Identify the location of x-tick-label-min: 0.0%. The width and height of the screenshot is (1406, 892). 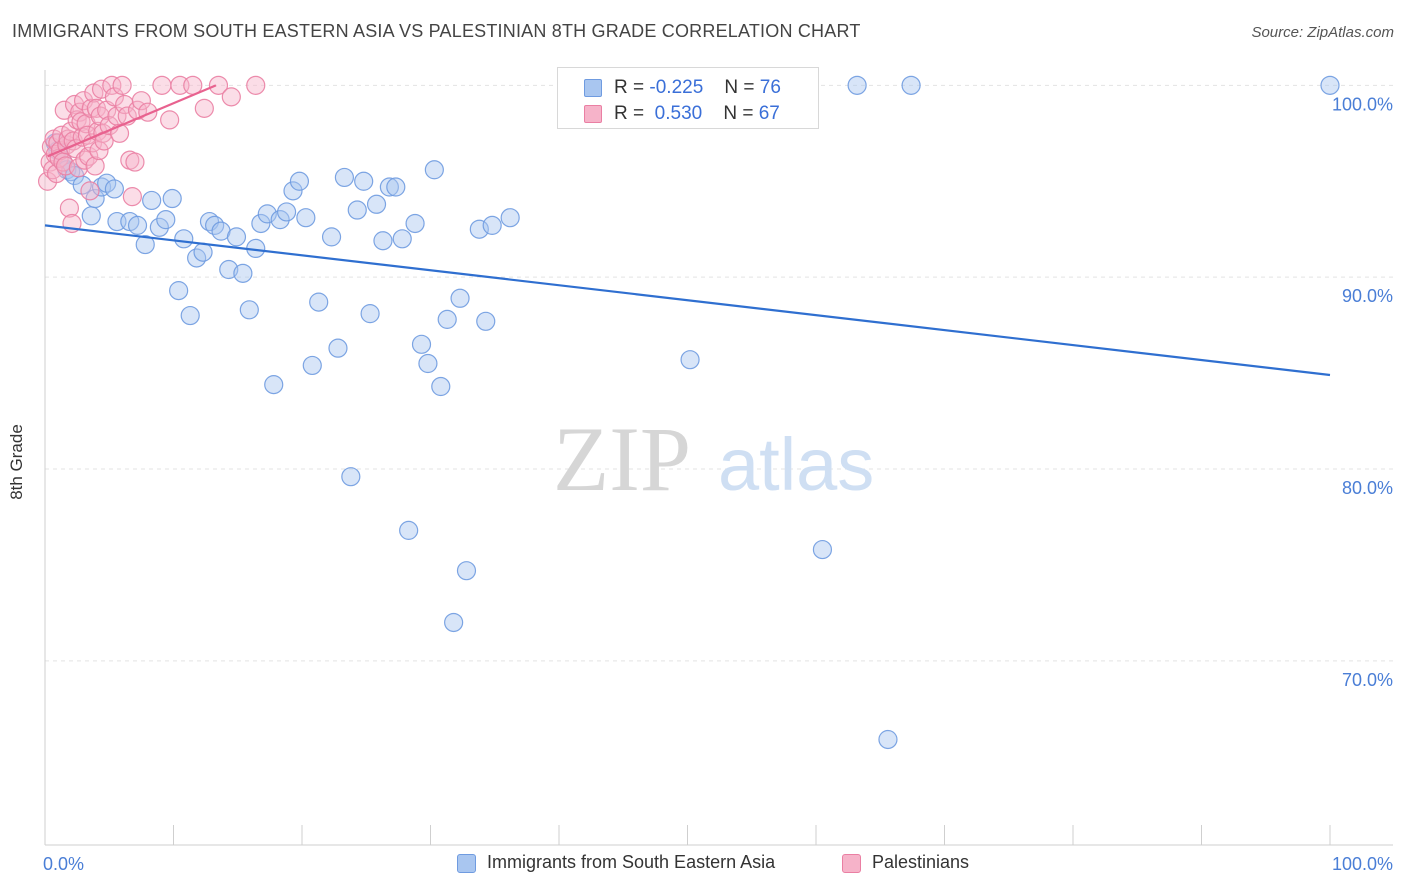
(63, 864).